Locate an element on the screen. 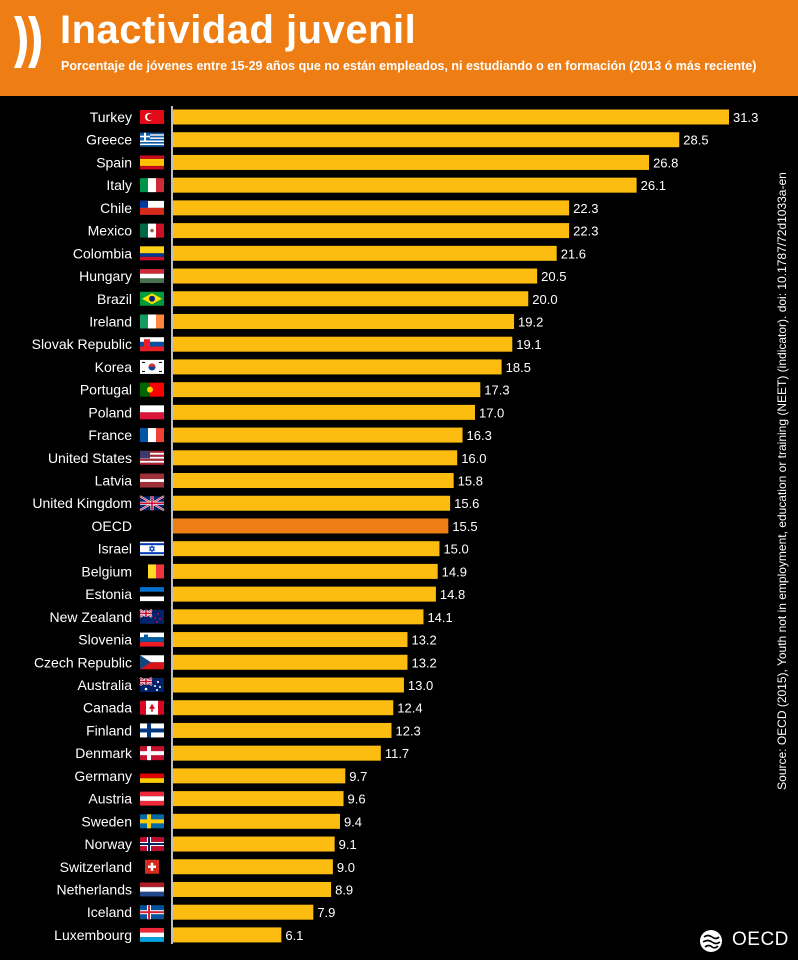 Image resolution: width=798 pixels, height=960 pixels. flag-finland-icon is located at coordinates (152, 730).